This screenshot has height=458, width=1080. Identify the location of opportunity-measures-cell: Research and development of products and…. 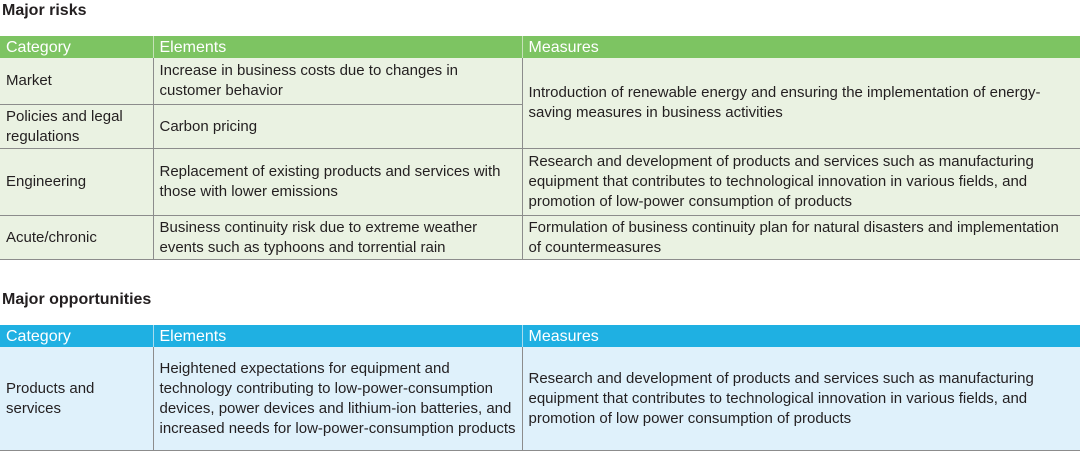
(801, 399).